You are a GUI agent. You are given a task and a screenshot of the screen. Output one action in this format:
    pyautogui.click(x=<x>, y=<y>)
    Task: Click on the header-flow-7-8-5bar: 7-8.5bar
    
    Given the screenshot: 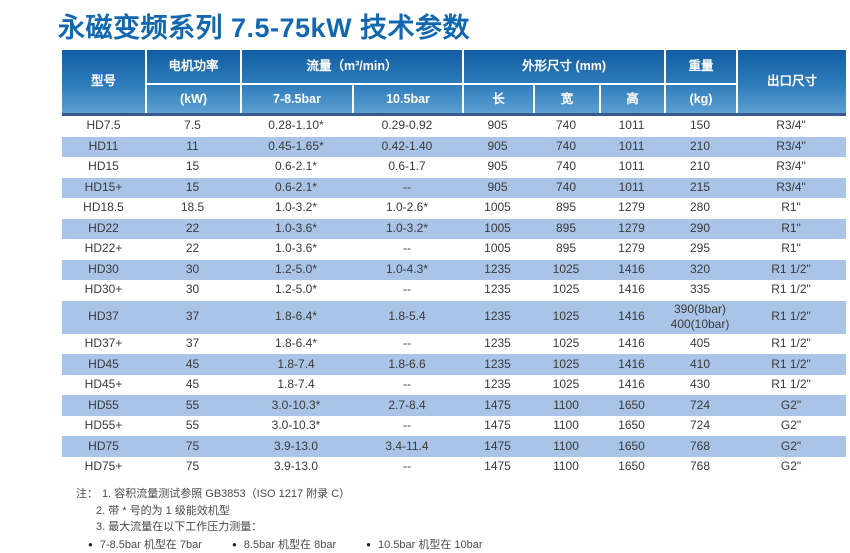 What is the action you would take?
    pyautogui.click(x=296, y=98)
    